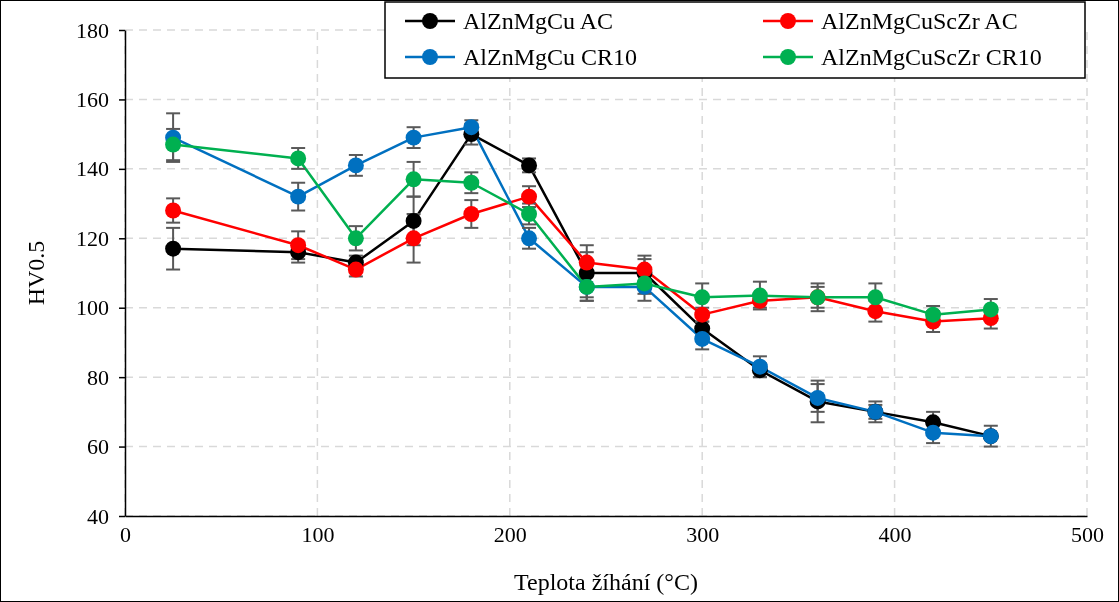 The image size is (1119, 602). I want to click on x-tick-label: 500, so click(1087, 534).